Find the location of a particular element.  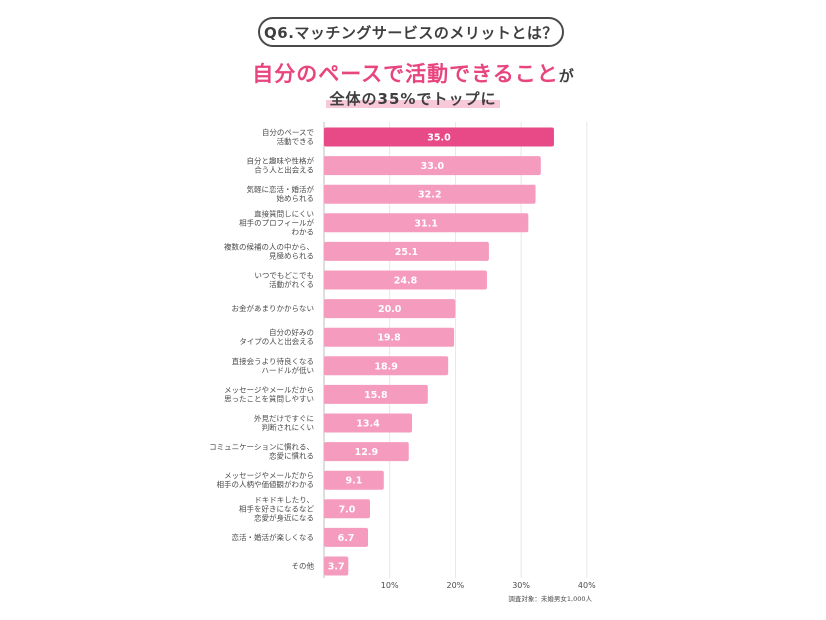

category-label: 直接質問しにくい相手のプロフィールがわかる is located at coordinates (276, 222).